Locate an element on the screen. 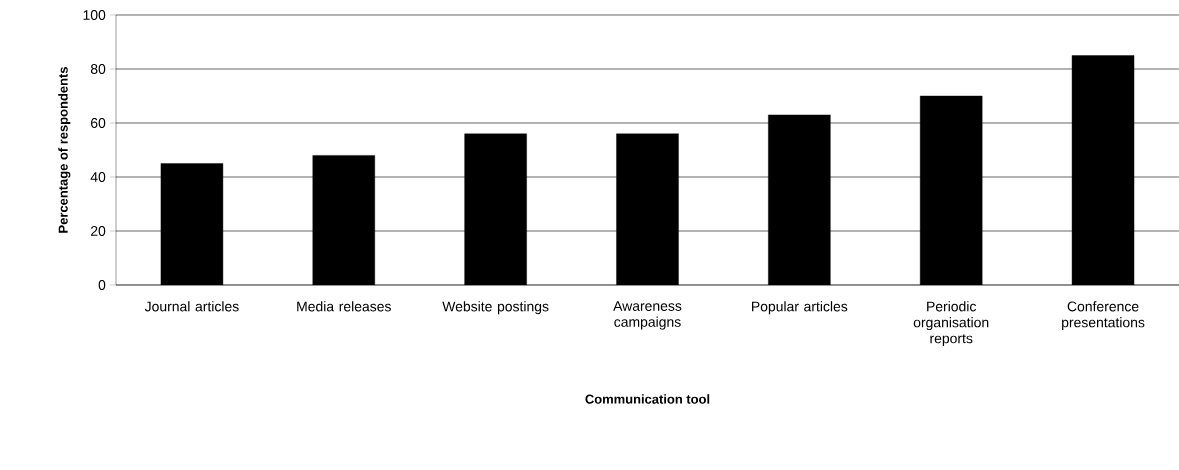 The width and height of the screenshot is (1179, 470). x-tick-label: Popular articles is located at coordinates (800, 308).